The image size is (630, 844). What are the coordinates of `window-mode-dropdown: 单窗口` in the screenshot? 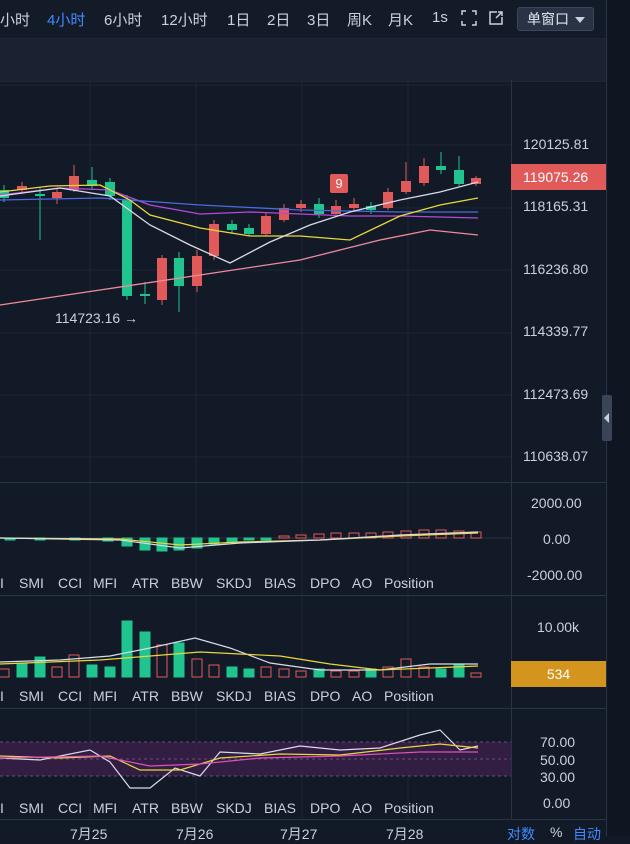 It's located at (555, 19).